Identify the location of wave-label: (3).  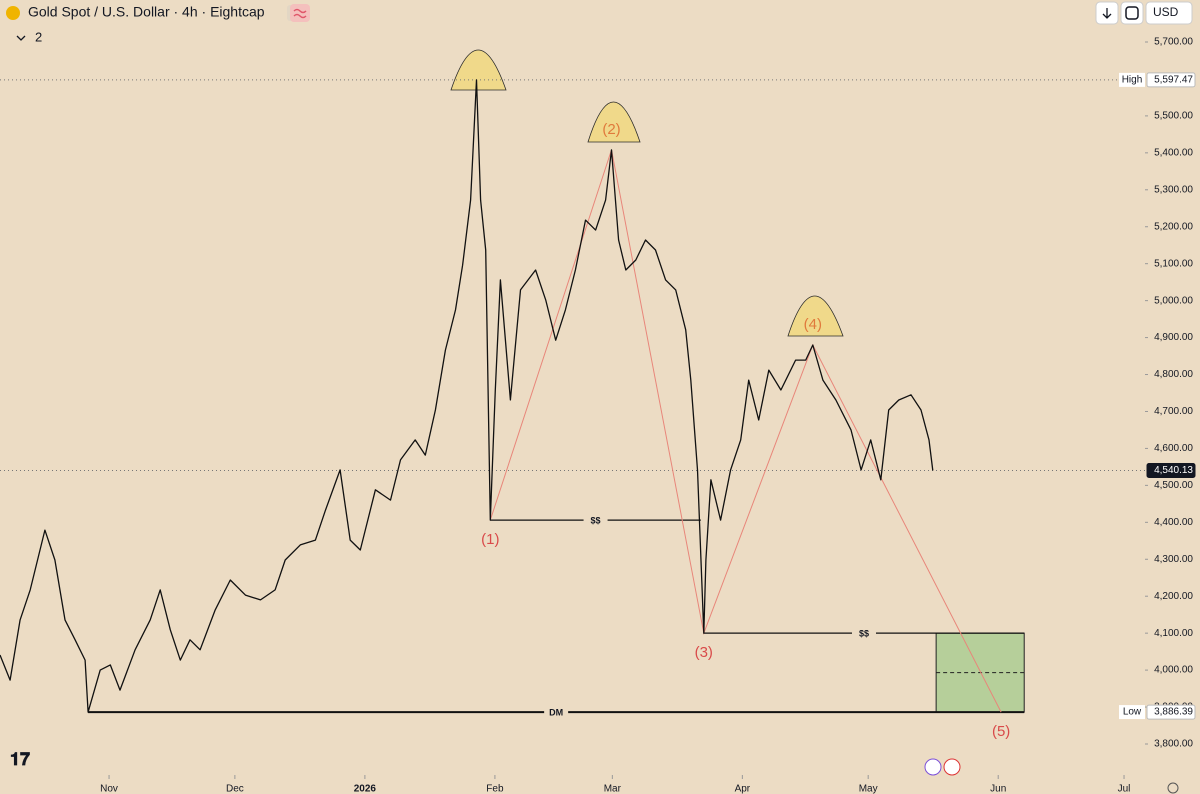
(704, 652).